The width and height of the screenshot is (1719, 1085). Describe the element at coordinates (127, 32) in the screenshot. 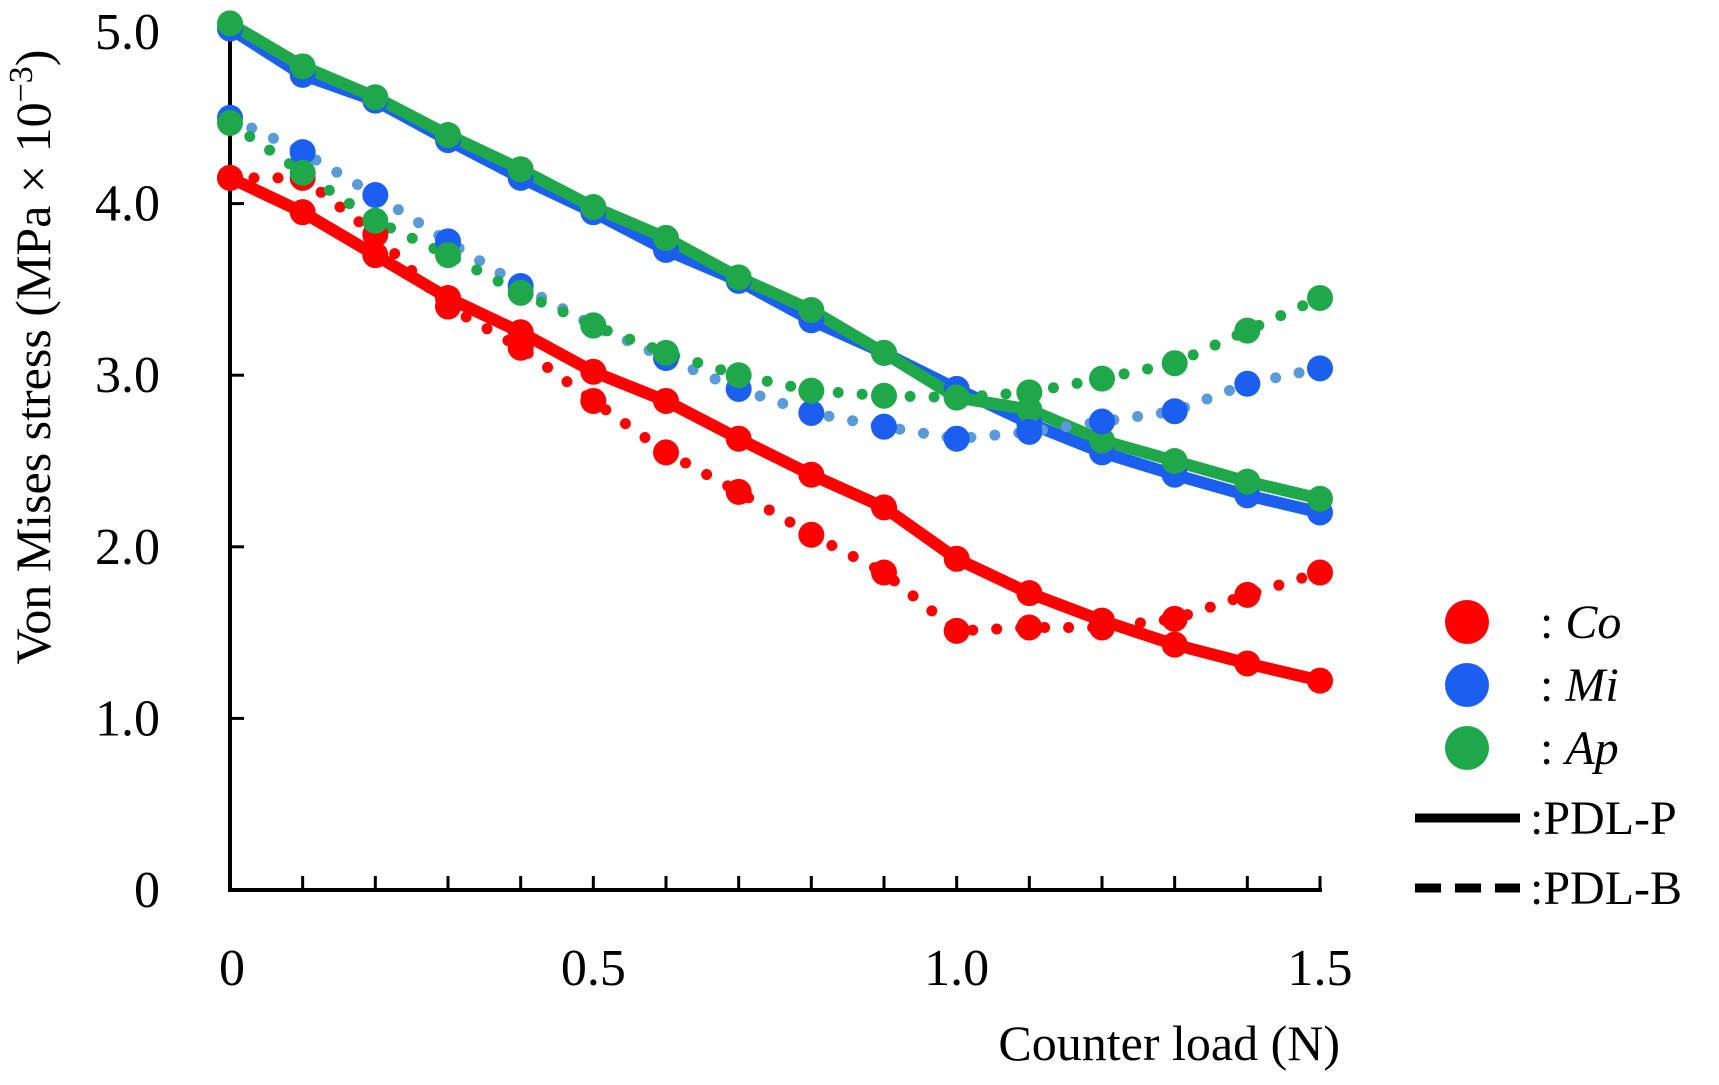

I see `y-tick-label: 5.0` at that location.